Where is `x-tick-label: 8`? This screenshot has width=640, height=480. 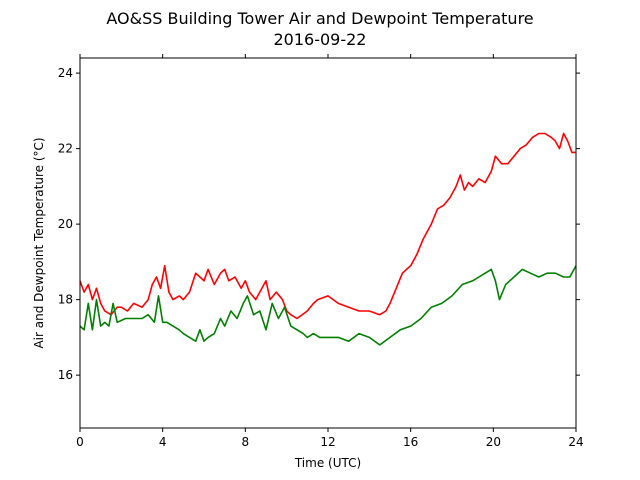
x-tick-label: 8 is located at coordinates (246, 442).